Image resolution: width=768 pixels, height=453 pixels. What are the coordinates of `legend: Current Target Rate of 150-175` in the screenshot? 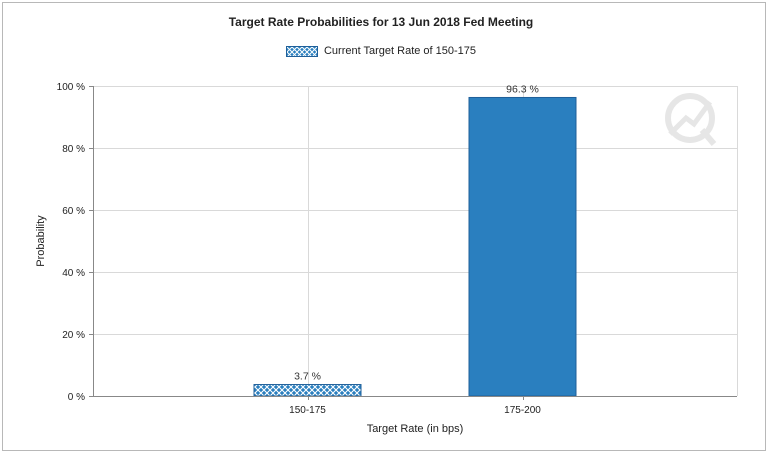 It's located at (381, 51).